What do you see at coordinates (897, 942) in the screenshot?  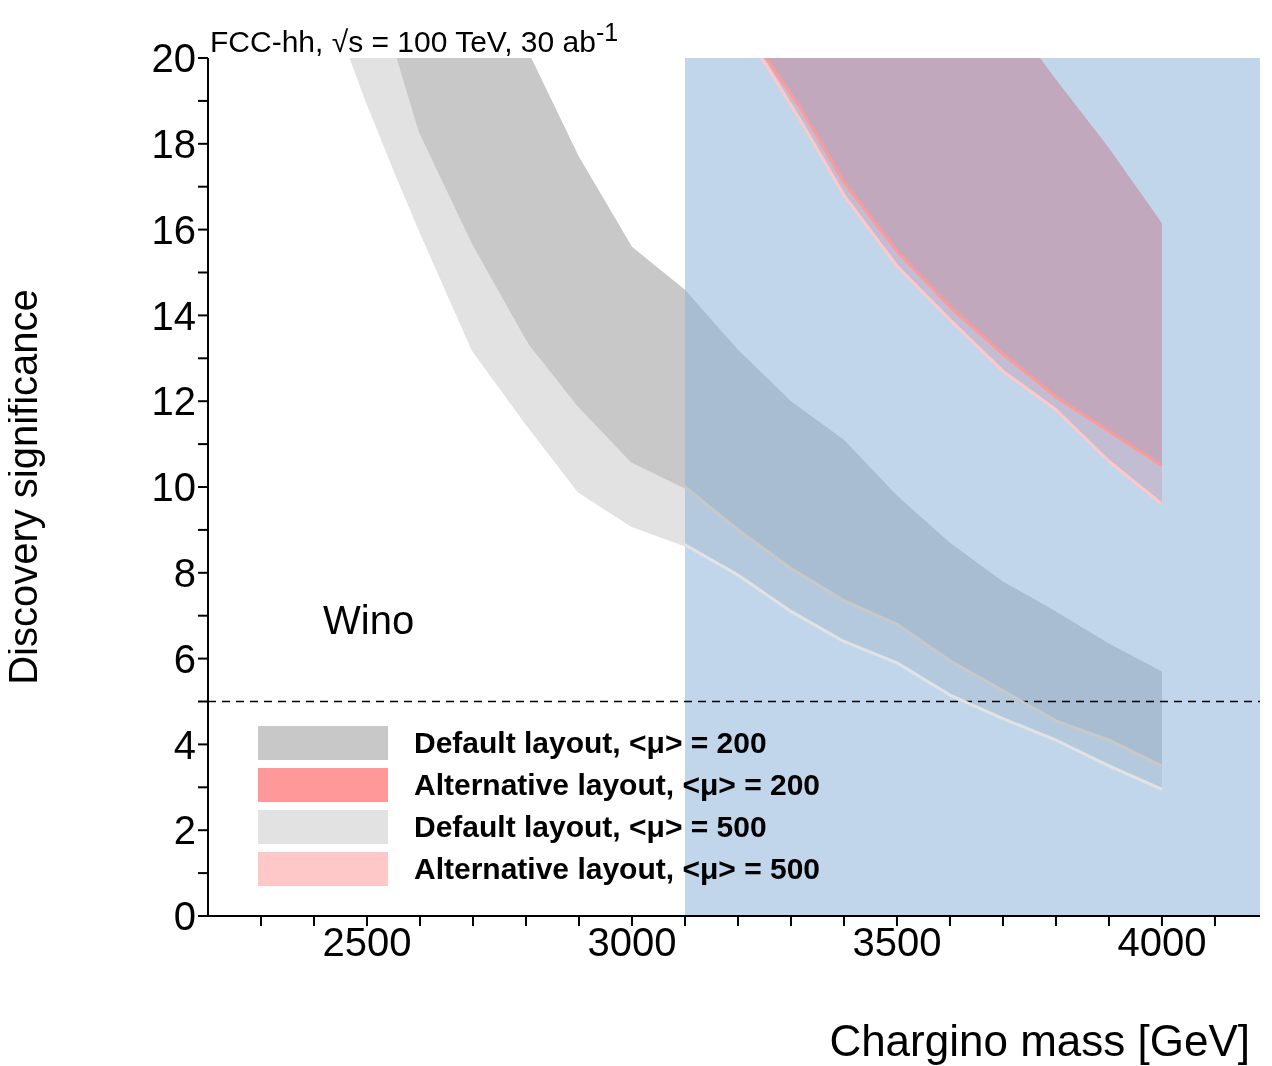 I see `x-tick-label: 3500` at bounding box center [897, 942].